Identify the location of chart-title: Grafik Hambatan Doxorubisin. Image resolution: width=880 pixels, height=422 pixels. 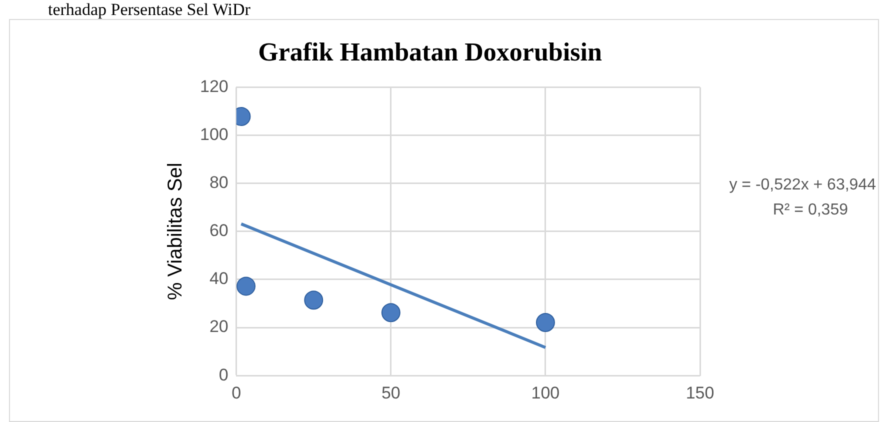
(430, 51).